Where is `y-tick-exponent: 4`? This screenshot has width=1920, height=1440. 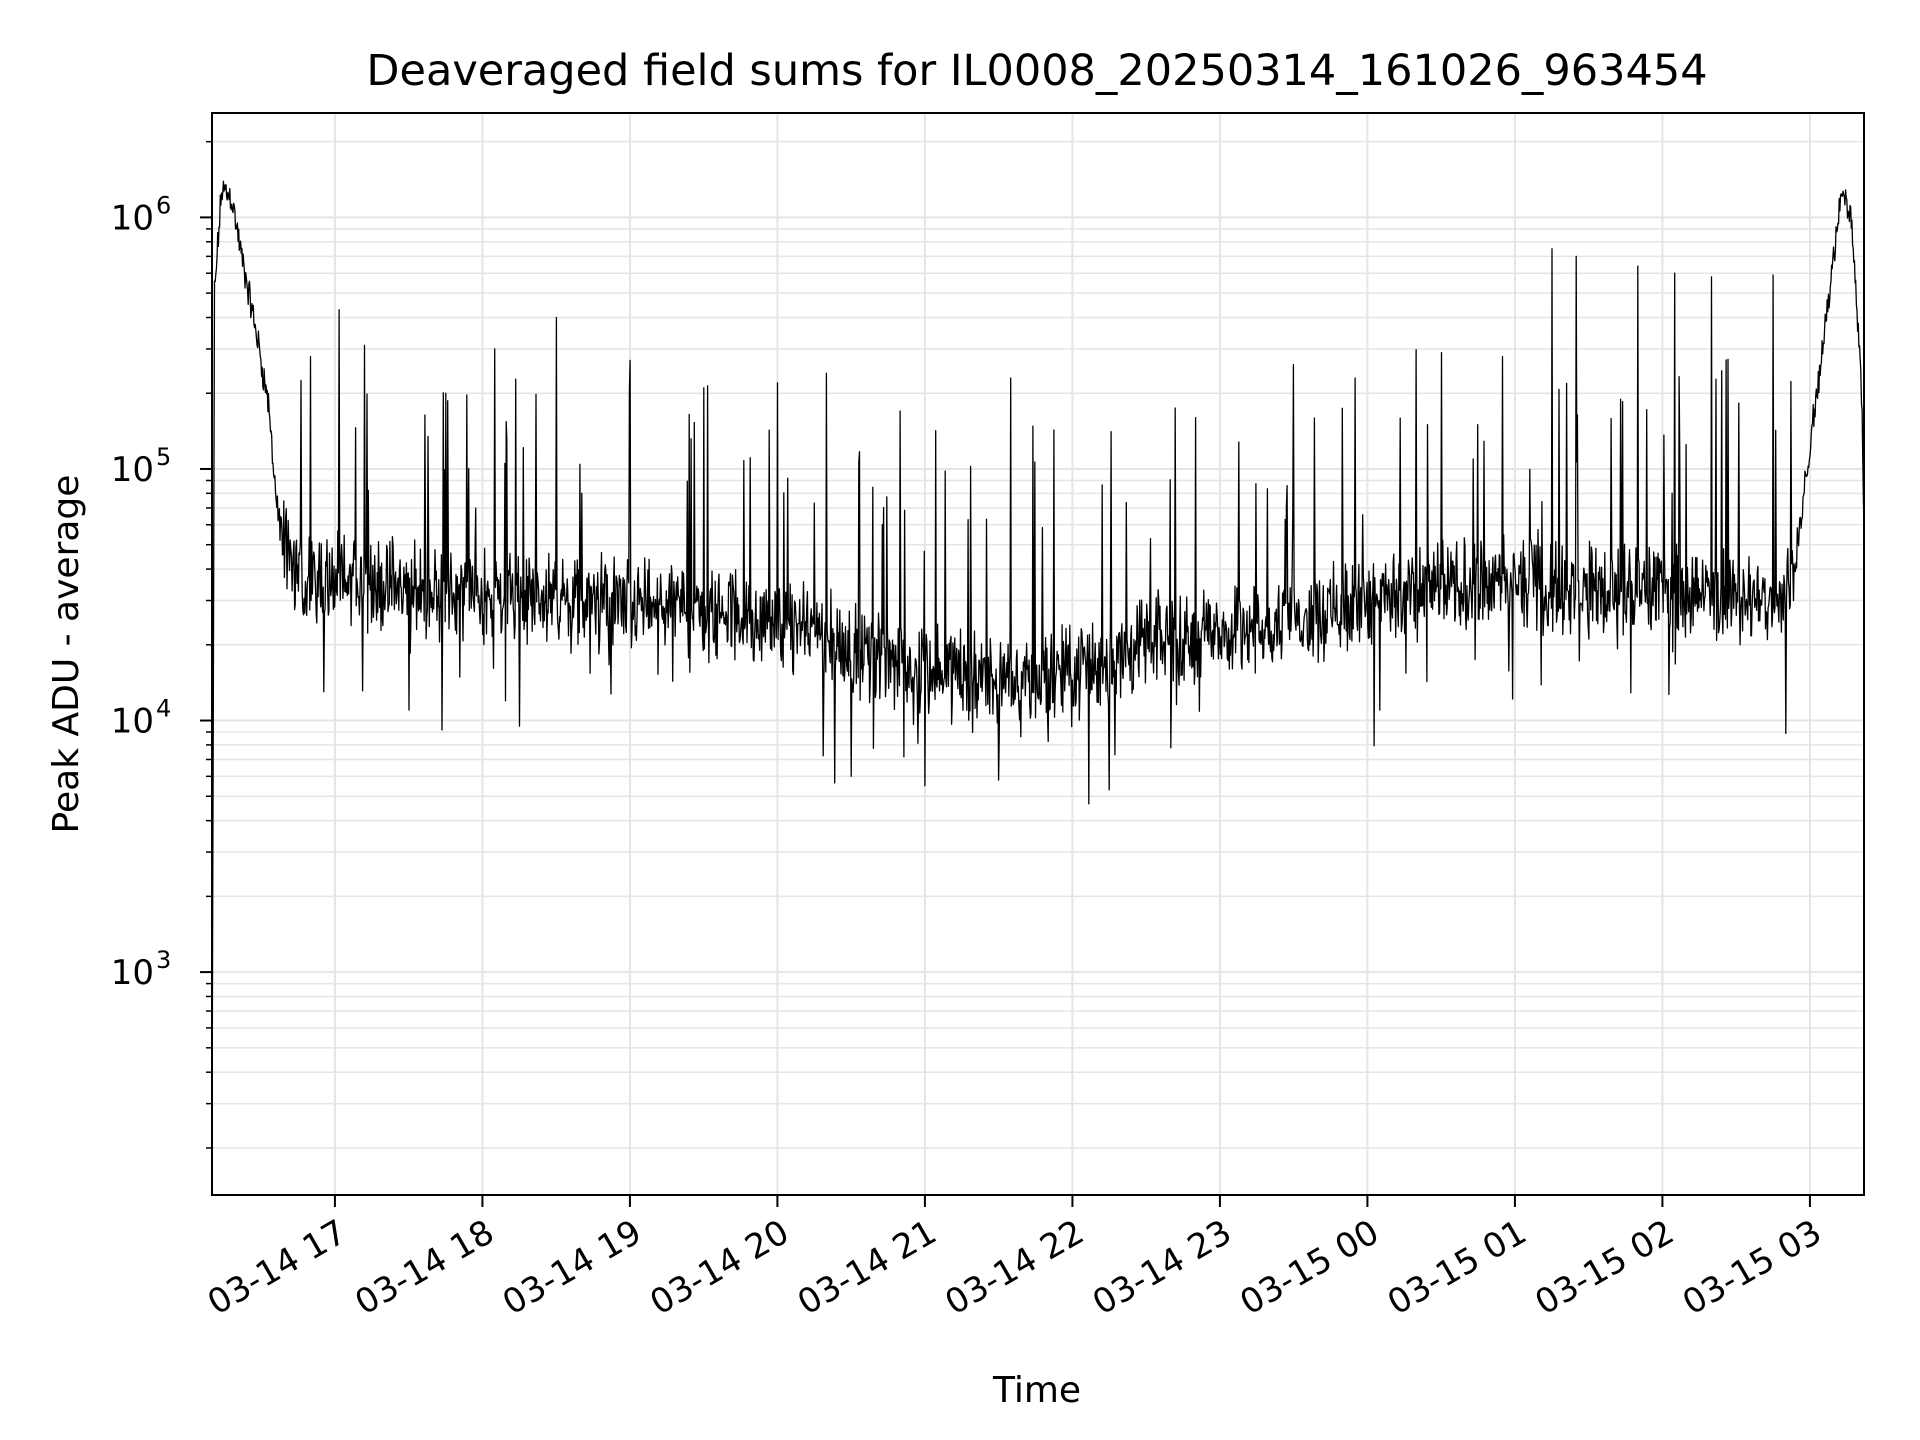
y-tick-exponent: 4 is located at coordinates (163, 709).